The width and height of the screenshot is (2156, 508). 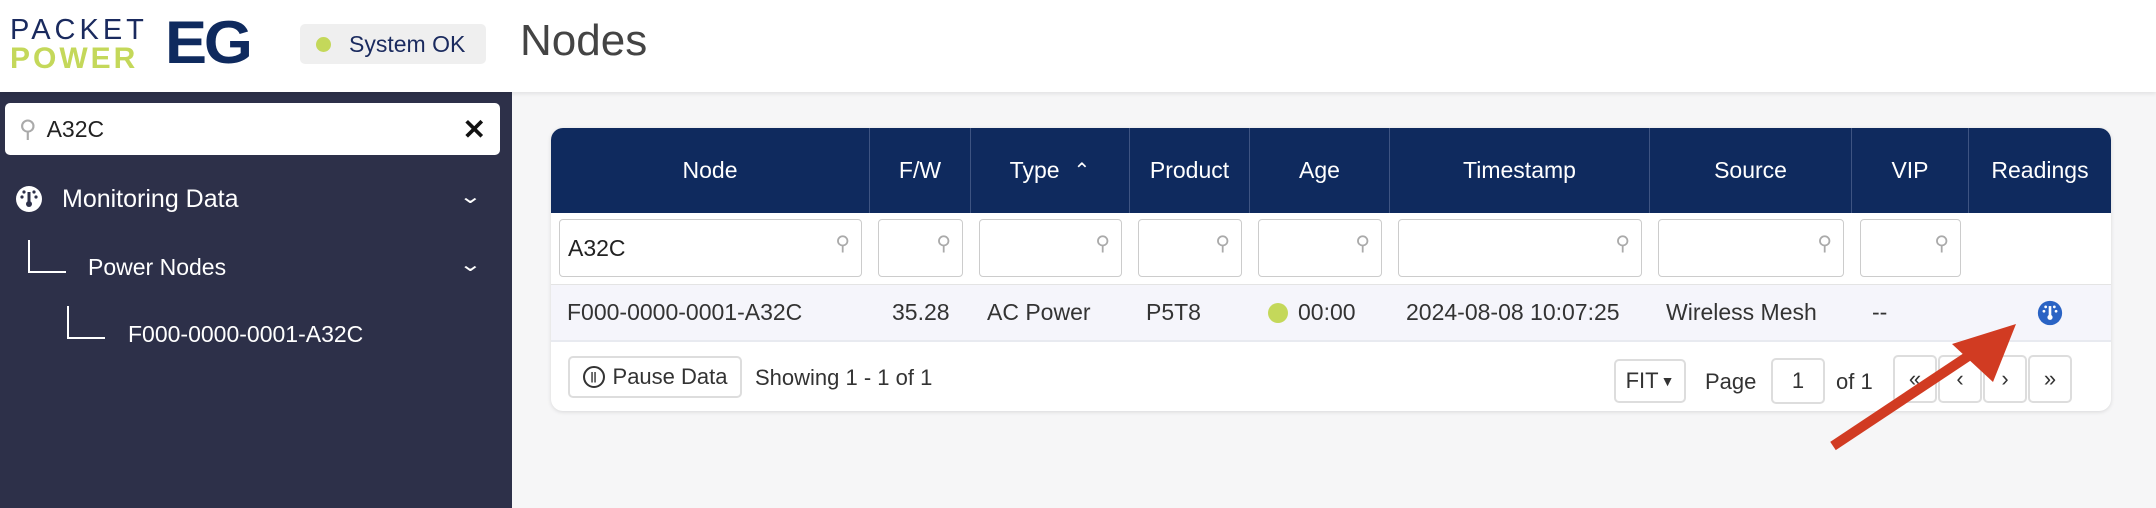 I want to click on cell-source: Wireless Mesh, so click(x=1741, y=312).